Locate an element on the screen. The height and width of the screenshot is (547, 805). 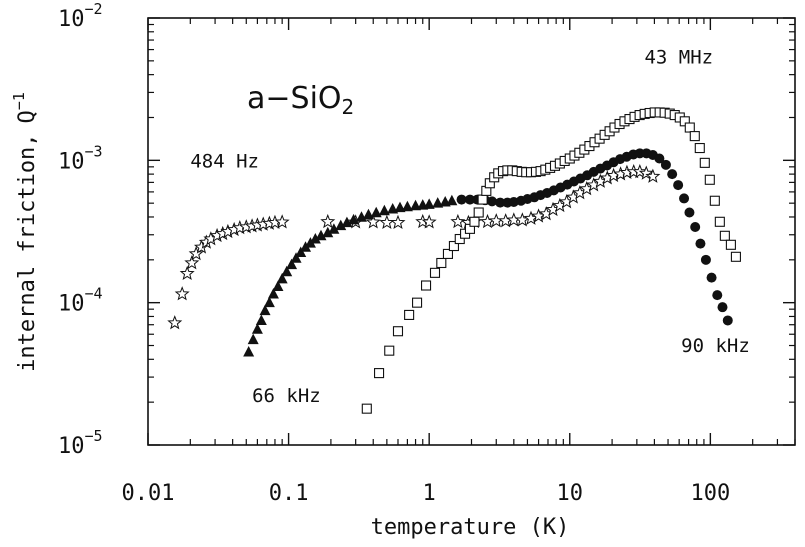
x-tick-label: 100 is located at coordinates (710, 493).